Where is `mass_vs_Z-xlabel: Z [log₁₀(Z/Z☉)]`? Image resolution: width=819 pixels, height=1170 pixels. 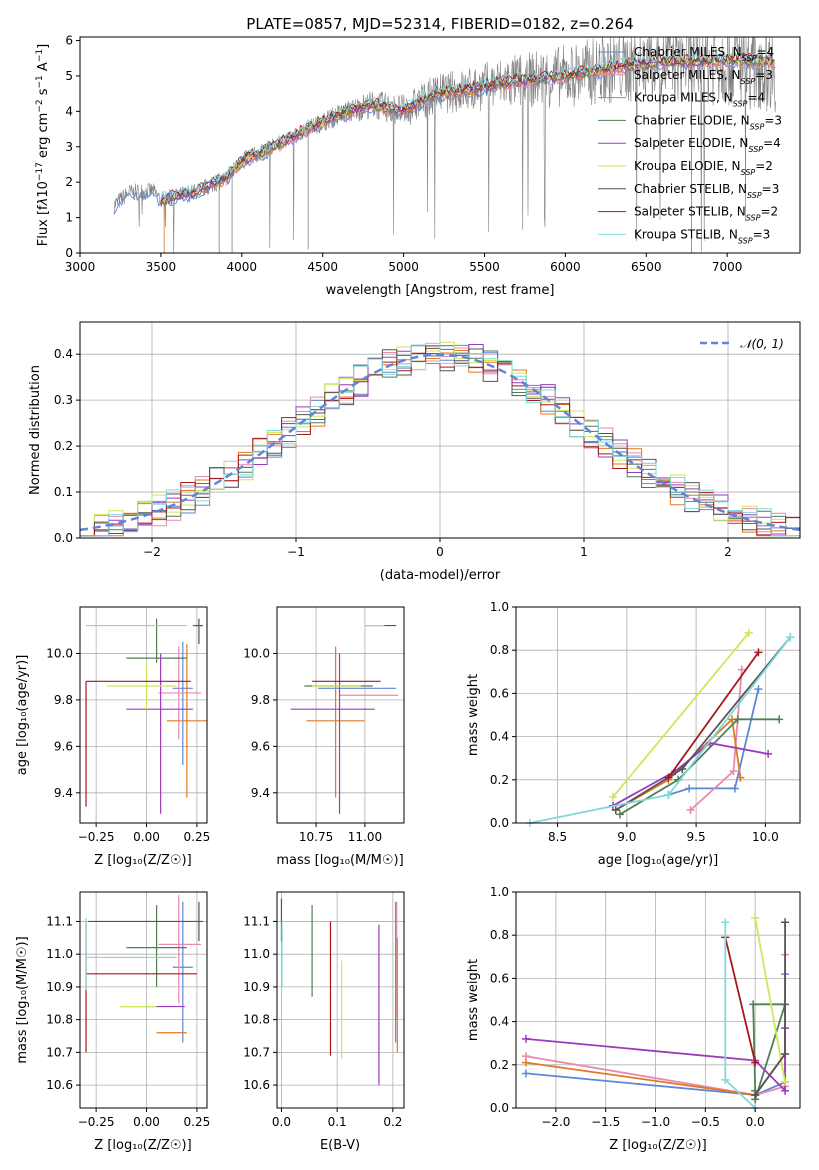
mass_vs_Z-xlabel: Z [log₁₀(Z/Z☉)] is located at coordinates (142, 1145).